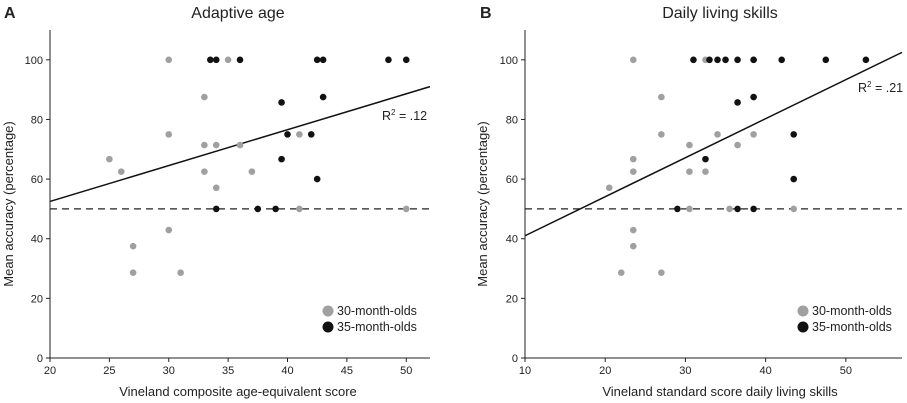 This screenshot has height=403, width=907. Describe the element at coordinates (37, 120) in the screenshot. I see `panel-a-y-tick-label: 80` at that location.